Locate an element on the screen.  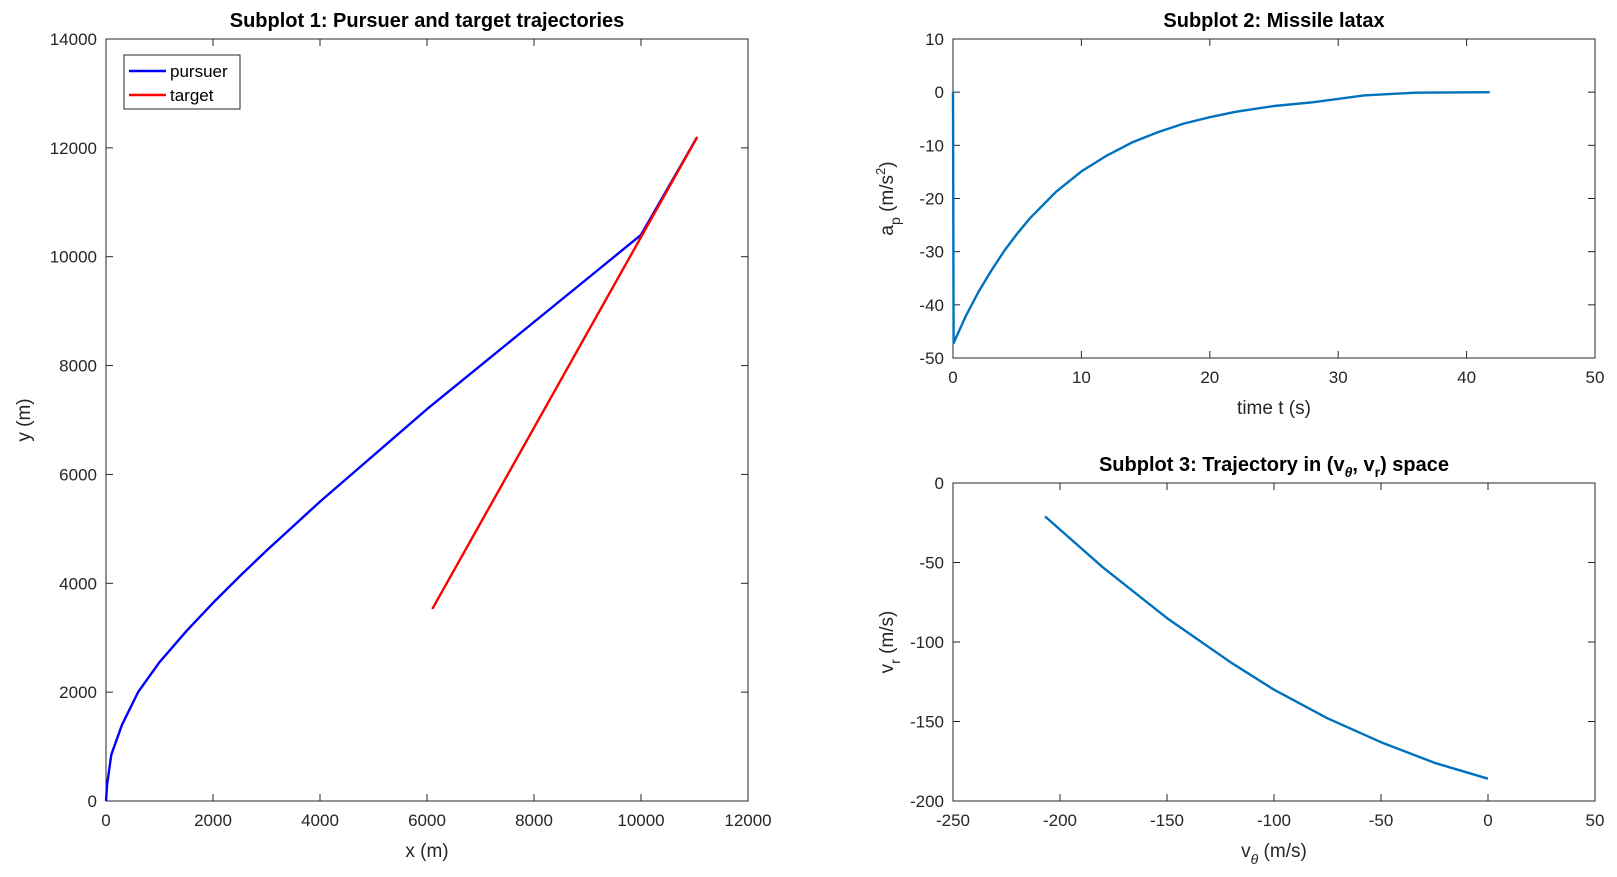
subplot-1-ytick-label: 0 is located at coordinates (92, 801).